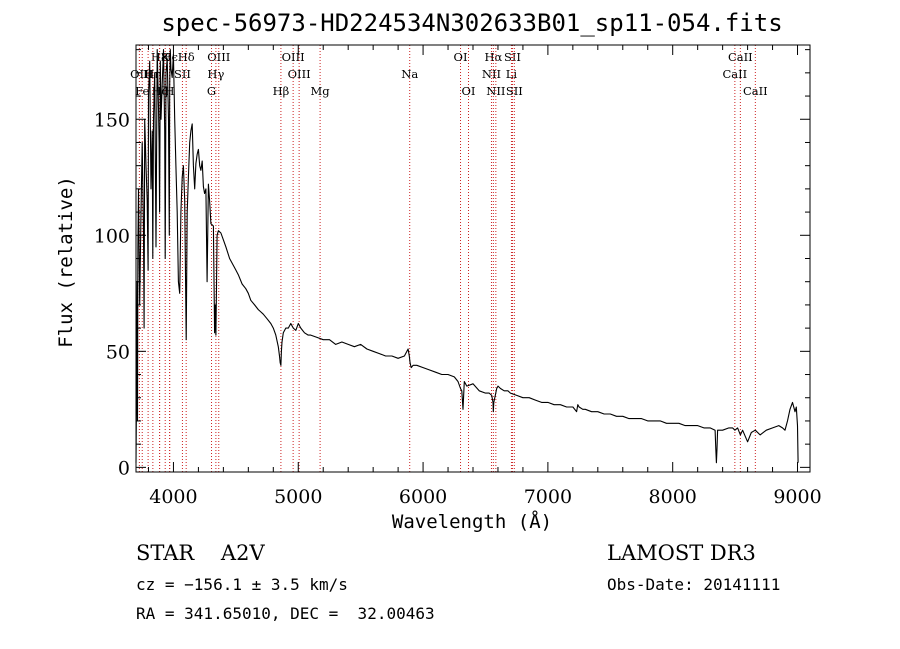 The height and width of the screenshot is (649, 900). What do you see at coordinates (200, 553) in the screenshot?
I see `object-class: STAR A2V` at bounding box center [200, 553].